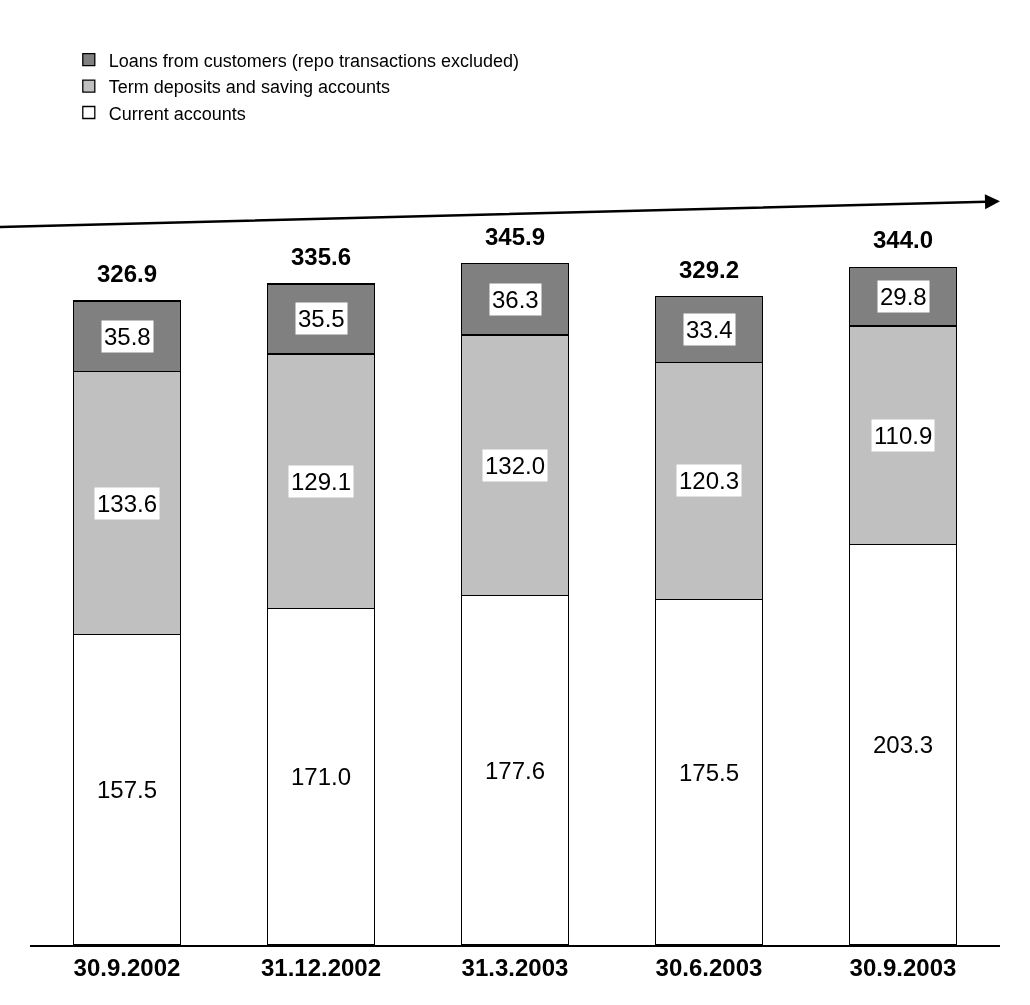 Image resolution: width=1030 pixels, height=1005 pixels. What do you see at coordinates (709, 329) in the screenshot?
I see `data-label: 33.4` at bounding box center [709, 329].